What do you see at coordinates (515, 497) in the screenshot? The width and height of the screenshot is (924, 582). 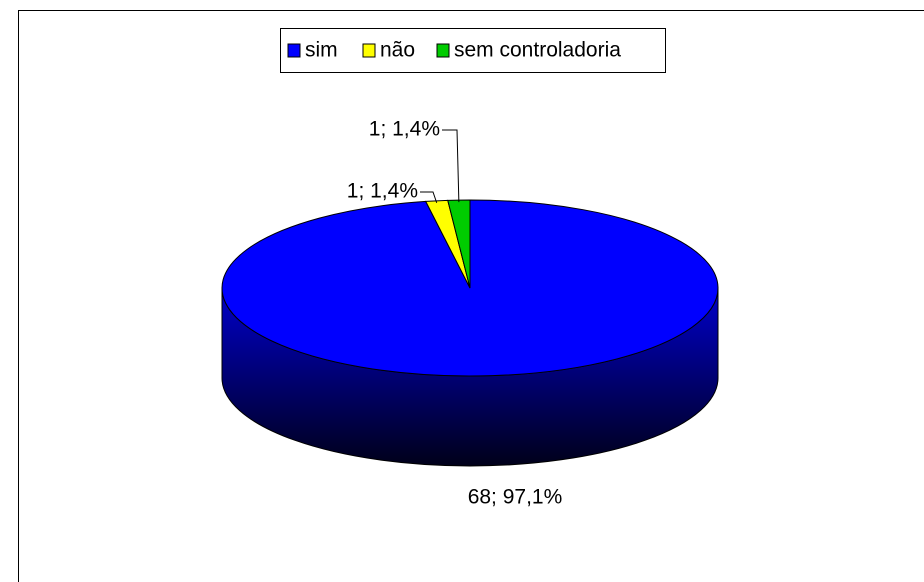 I see `data-label: 68; 97,1%` at bounding box center [515, 497].